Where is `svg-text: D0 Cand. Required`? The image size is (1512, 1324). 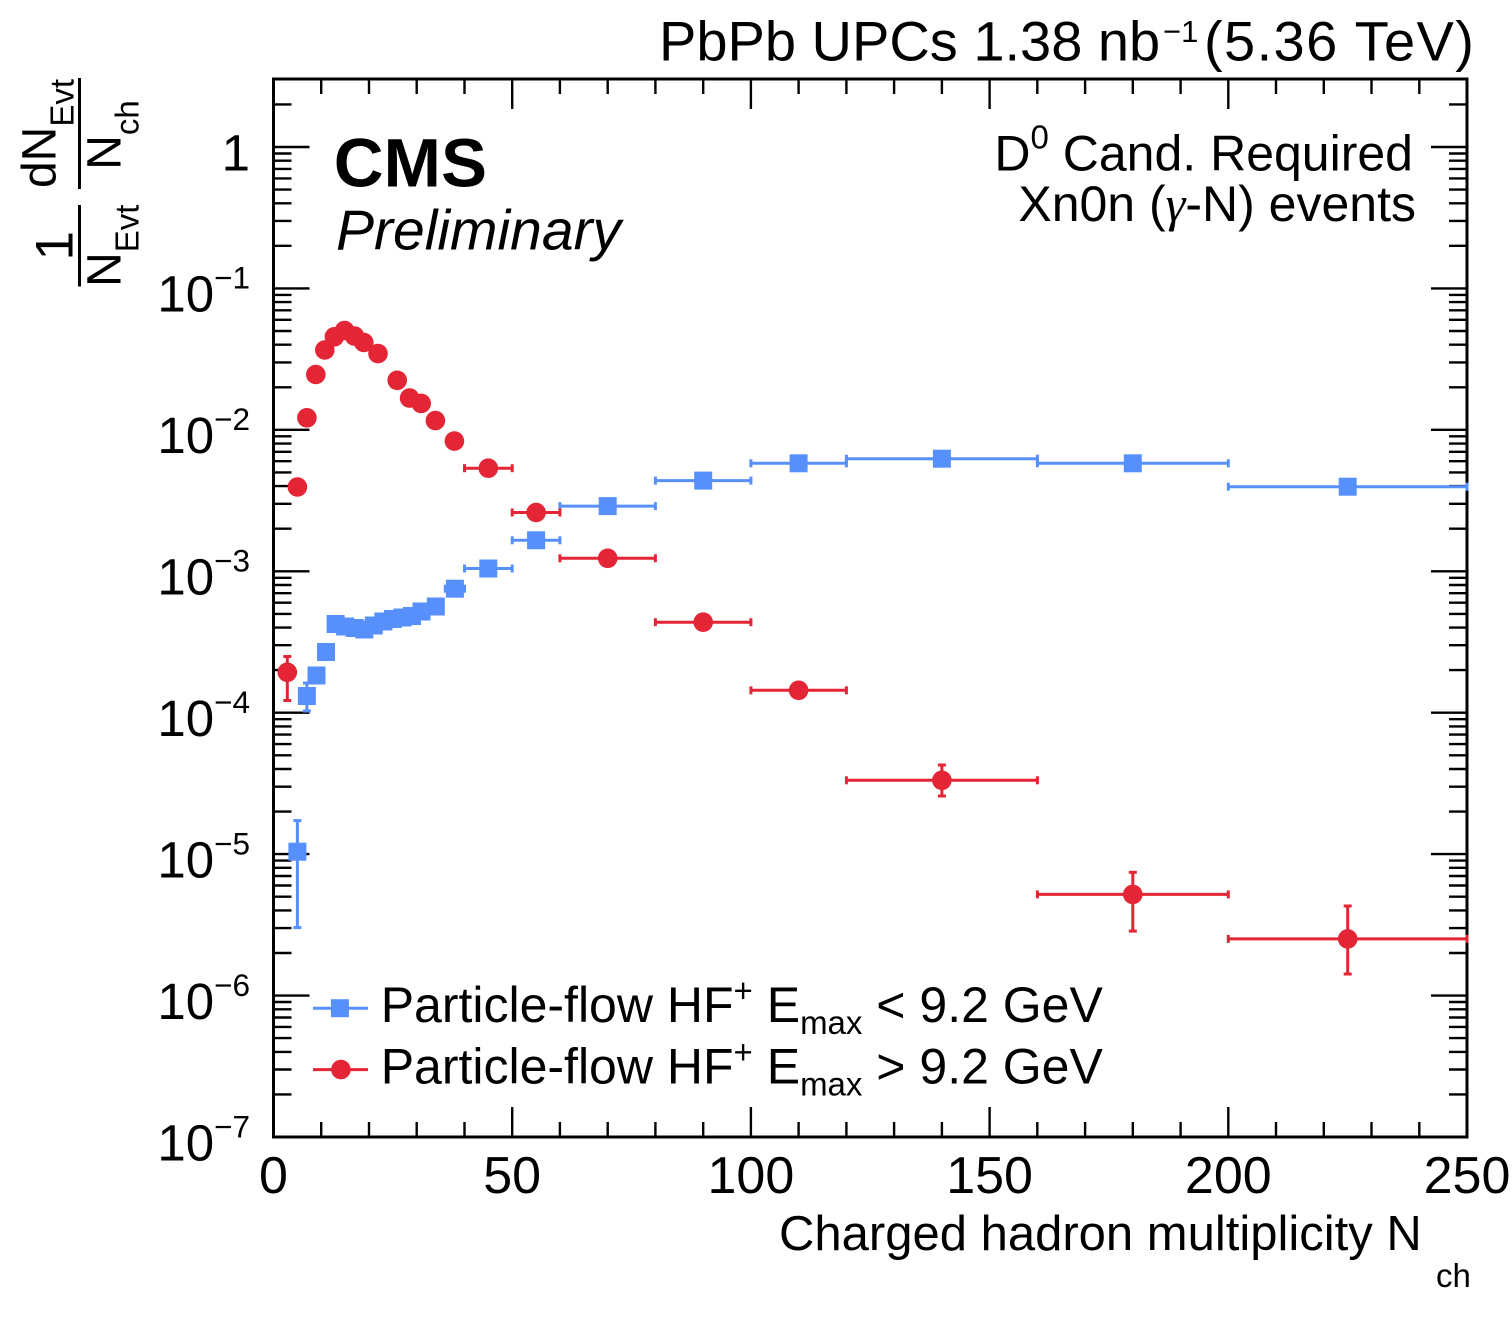
svg-text: D0 Cand. Required is located at coordinates (1203, 150).